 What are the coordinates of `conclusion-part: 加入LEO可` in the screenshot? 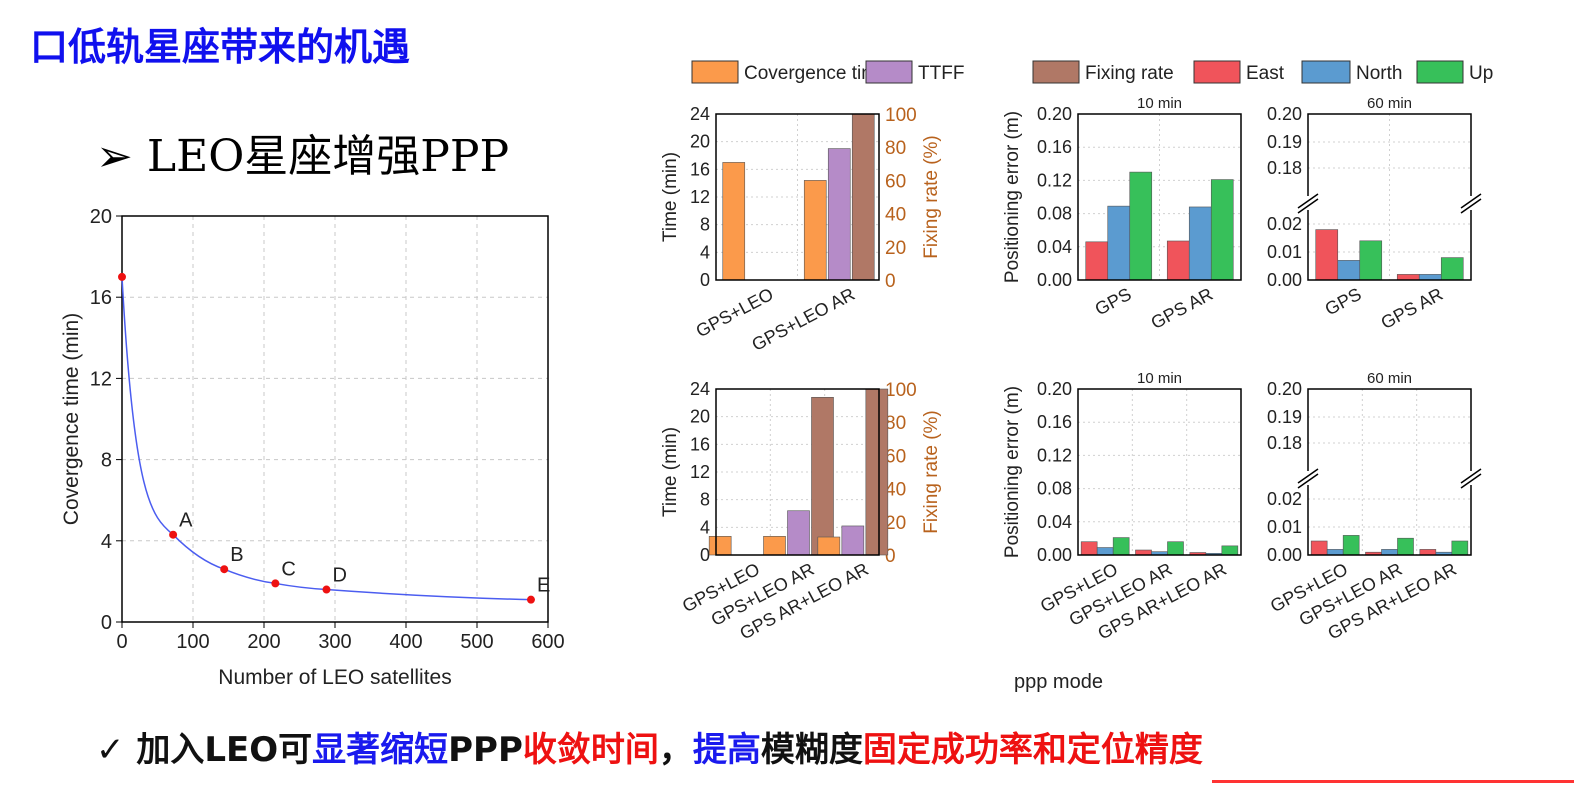 It's located at (224, 750).